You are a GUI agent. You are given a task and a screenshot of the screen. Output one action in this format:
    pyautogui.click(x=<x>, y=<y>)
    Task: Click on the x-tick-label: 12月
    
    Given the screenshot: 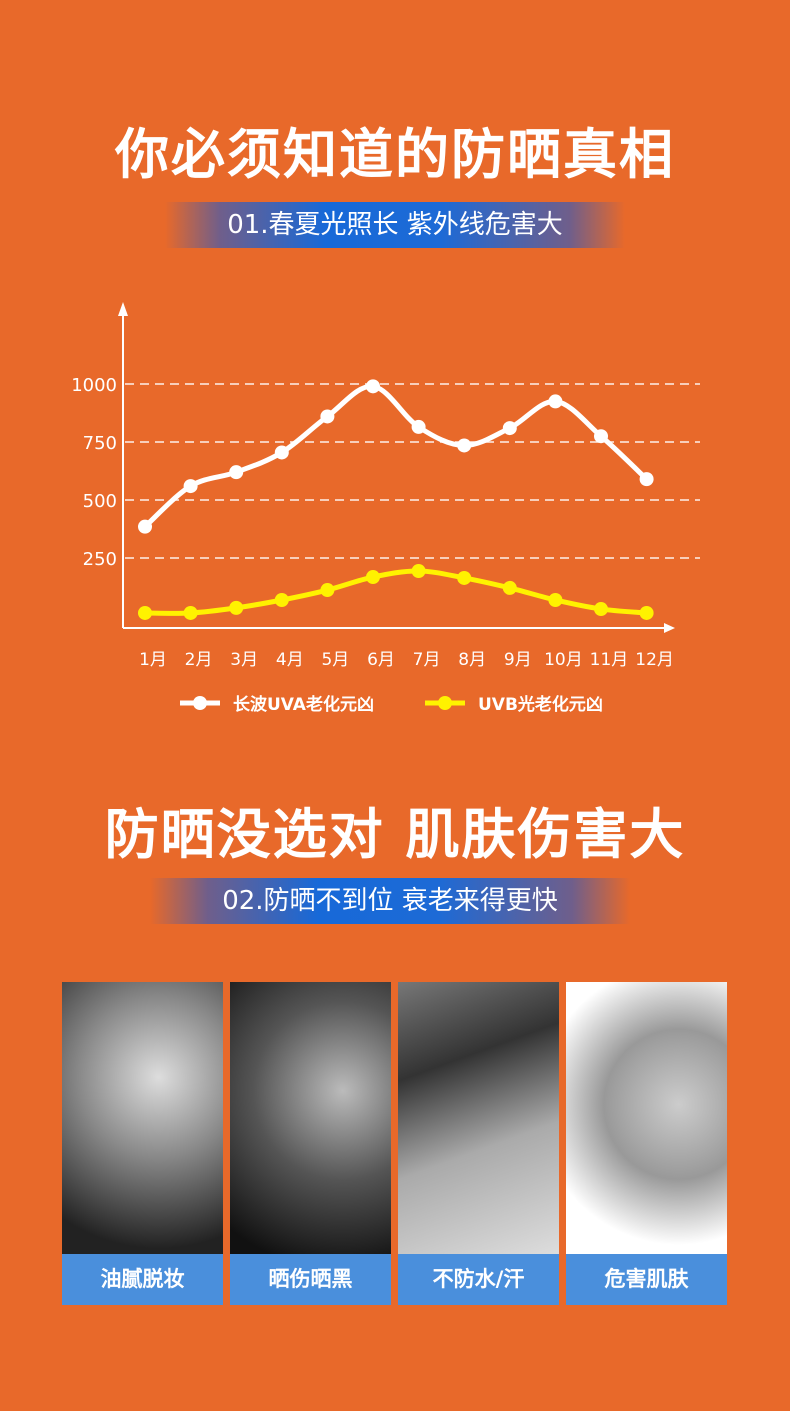 What is the action you would take?
    pyautogui.click(x=654, y=660)
    